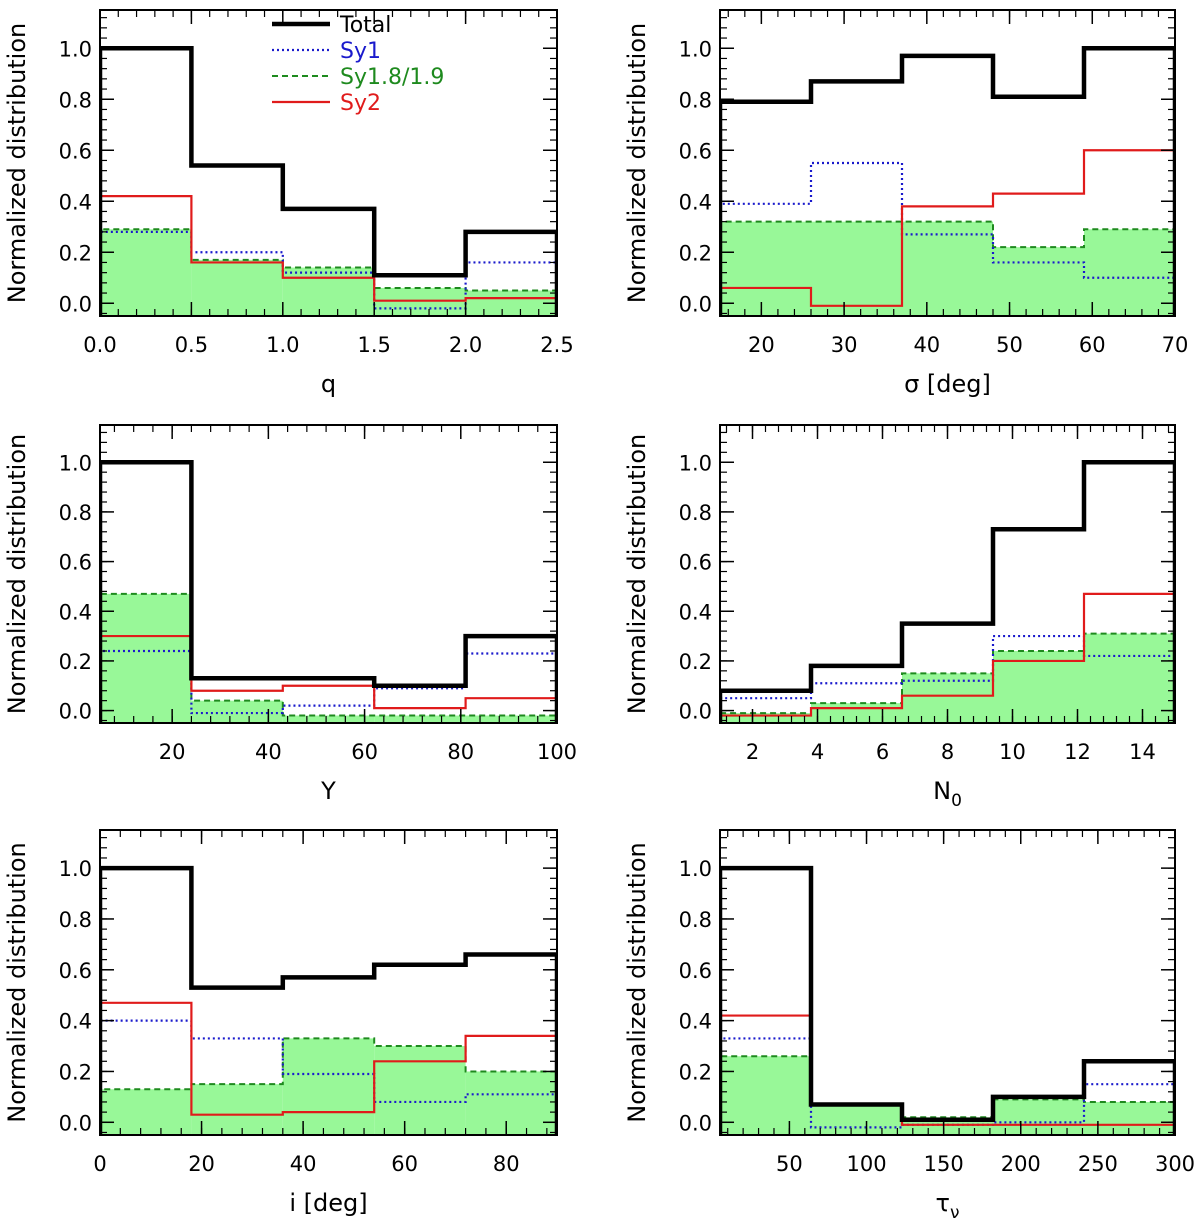 Image resolution: width=1200 pixels, height=1225 pixels. Describe the element at coordinates (947, 384) in the screenshot. I see `x-axis-label: σ [deg]` at that location.